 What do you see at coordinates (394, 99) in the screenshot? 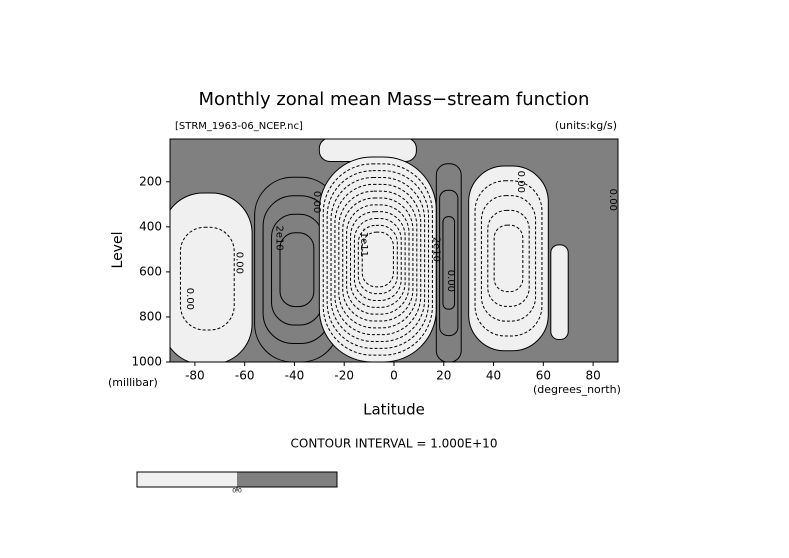
I see `chart-title: Monthly zonal mean Mass−stream function` at bounding box center [394, 99].